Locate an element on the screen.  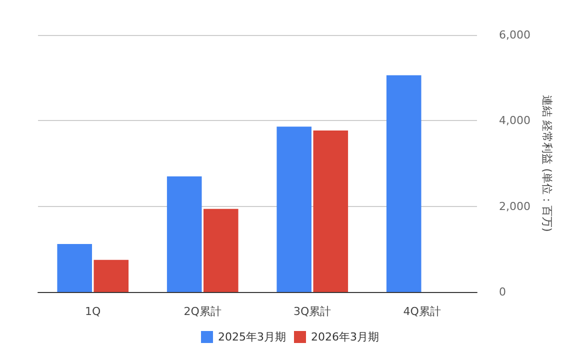
x-tick-label: 1Q is located at coordinates (93, 311).